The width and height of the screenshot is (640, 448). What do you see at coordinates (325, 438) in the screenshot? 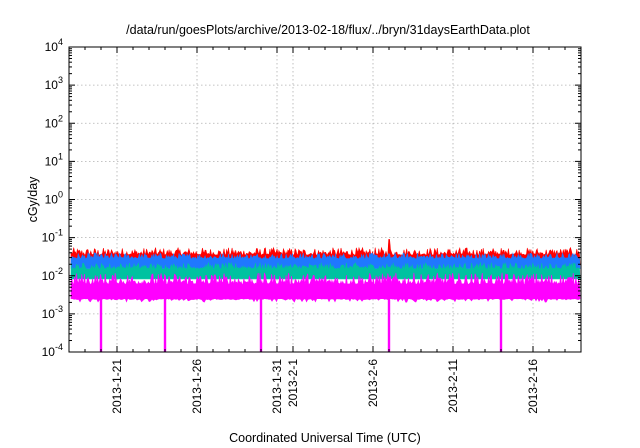
I see `x-axis-label: Coordinated Universal Time (UTC)` at bounding box center [325, 438].